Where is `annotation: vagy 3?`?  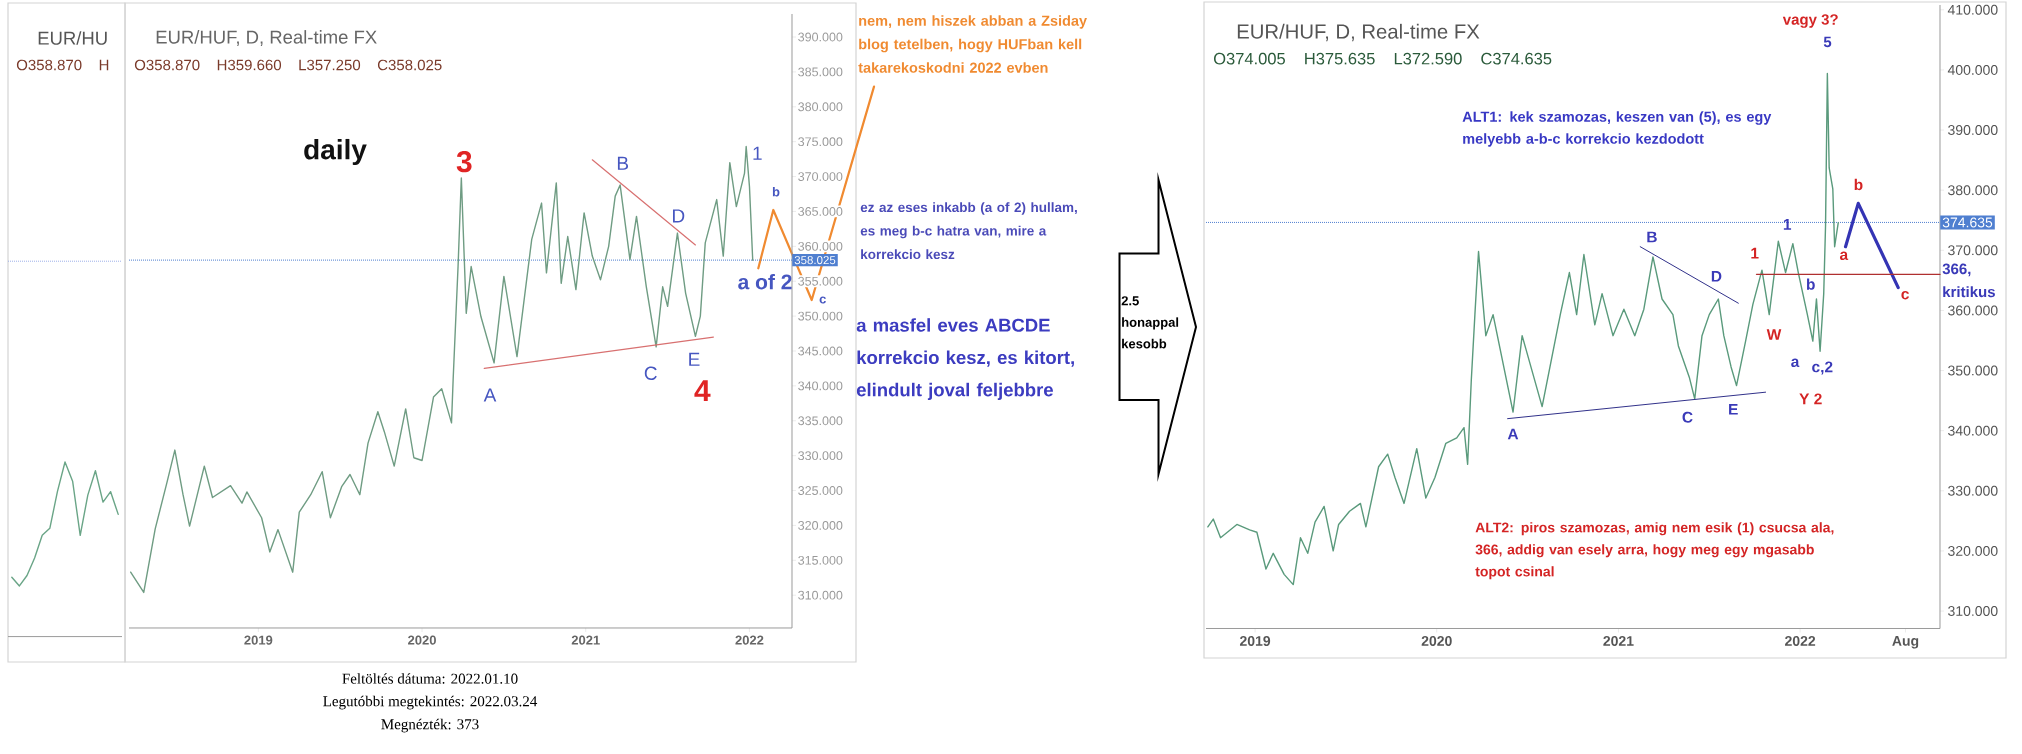
annotation: vagy 3? is located at coordinates (1810, 21).